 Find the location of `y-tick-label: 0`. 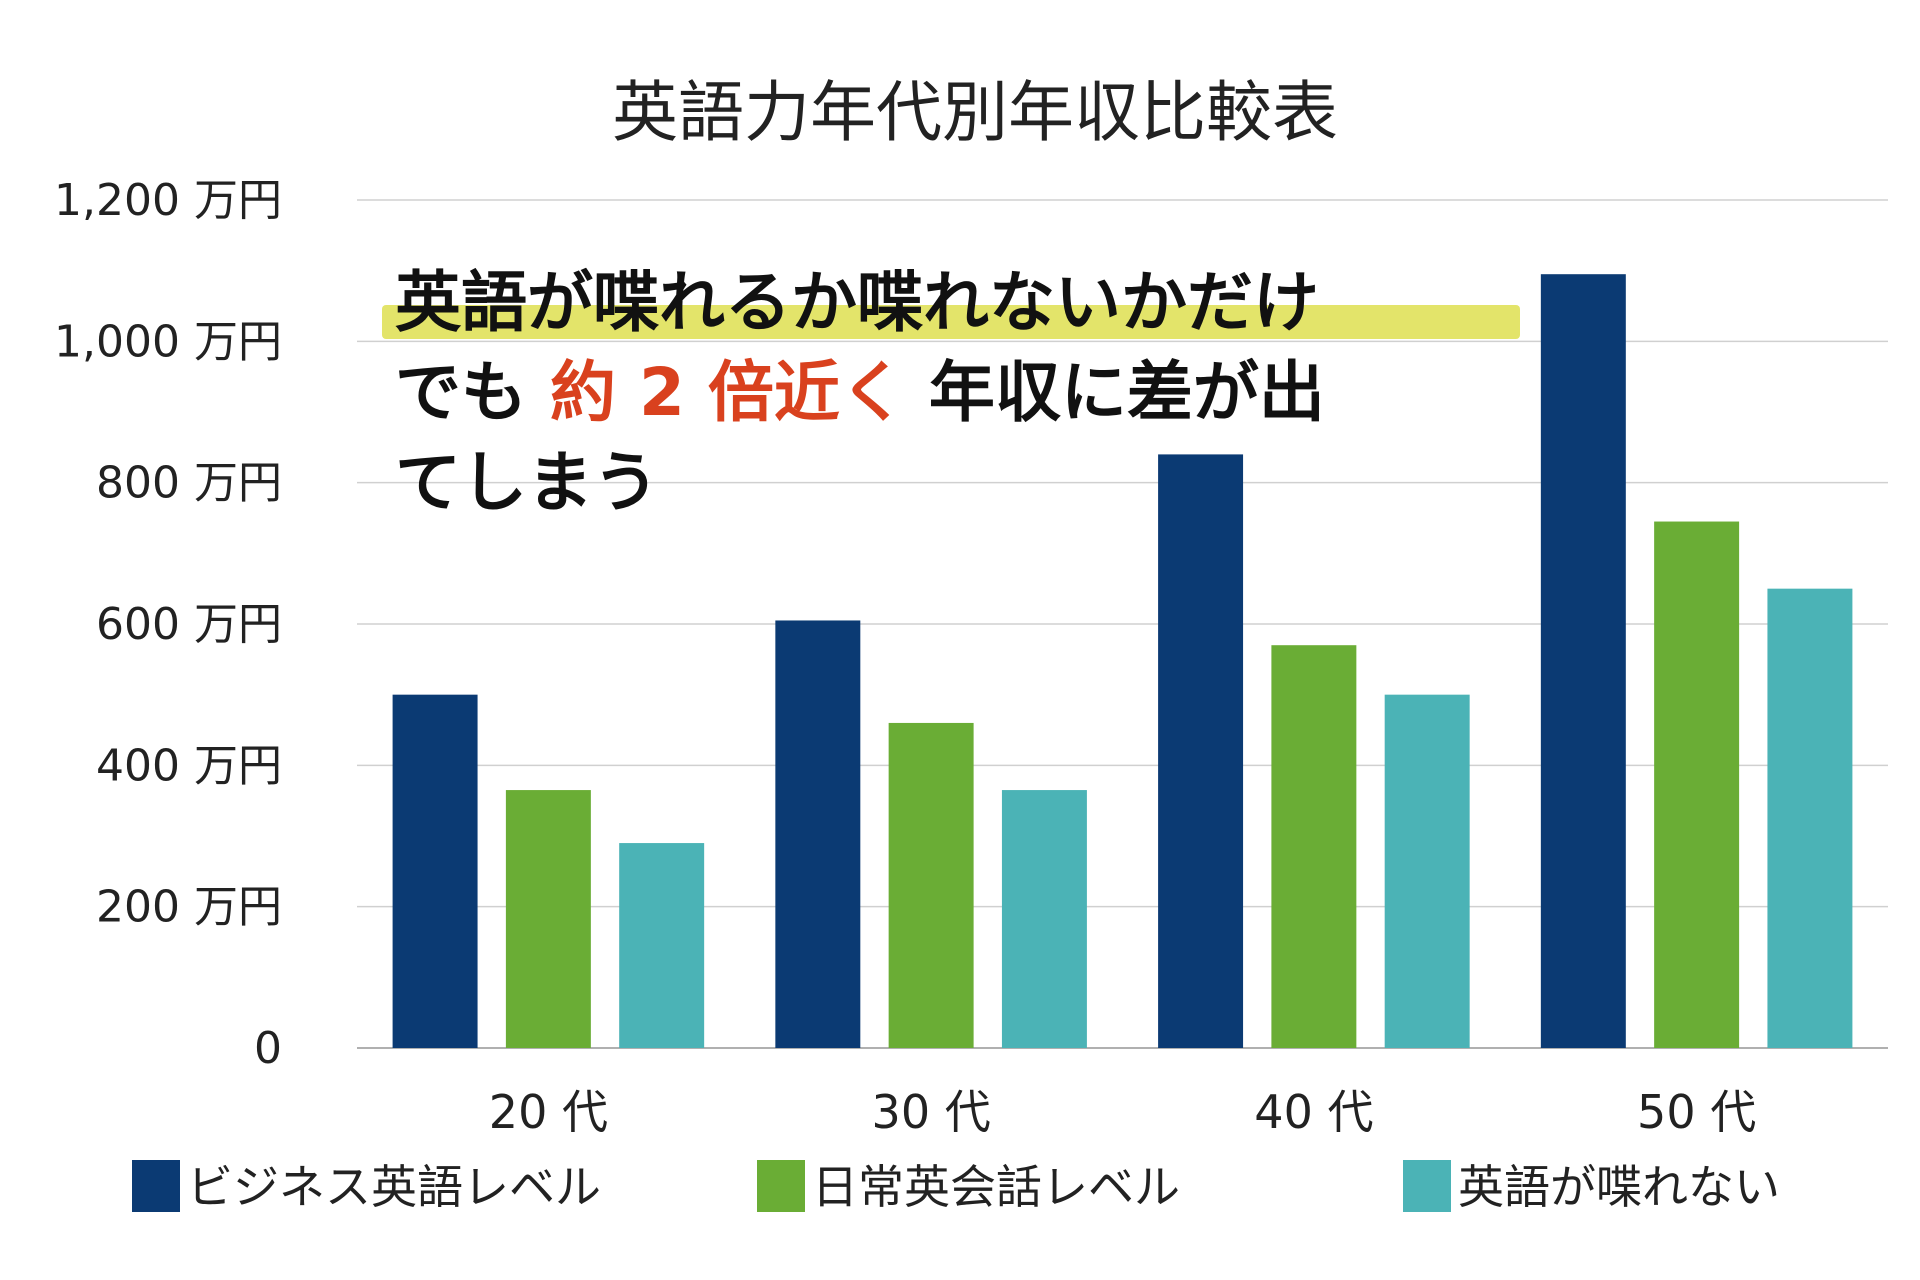

y-tick-label: 0 is located at coordinates (268, 1048).